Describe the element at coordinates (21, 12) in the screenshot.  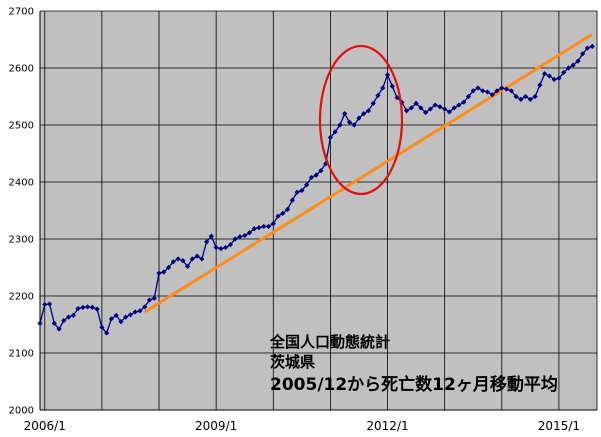
I see `y-tick-label: 2700` at that location.